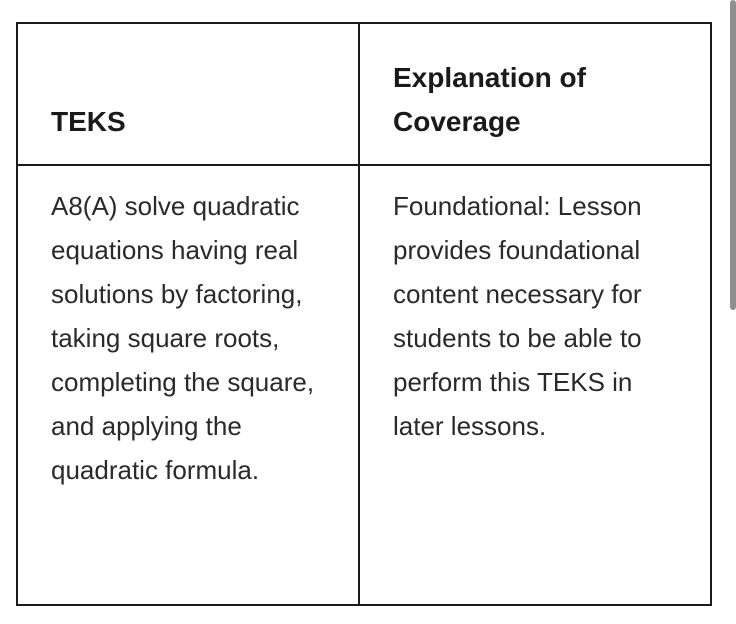 This screenshot has height=624, width=736. Describe the element at coordinates (188, 94) in the screenshot. I see `header-teks: TEKS` at that location.